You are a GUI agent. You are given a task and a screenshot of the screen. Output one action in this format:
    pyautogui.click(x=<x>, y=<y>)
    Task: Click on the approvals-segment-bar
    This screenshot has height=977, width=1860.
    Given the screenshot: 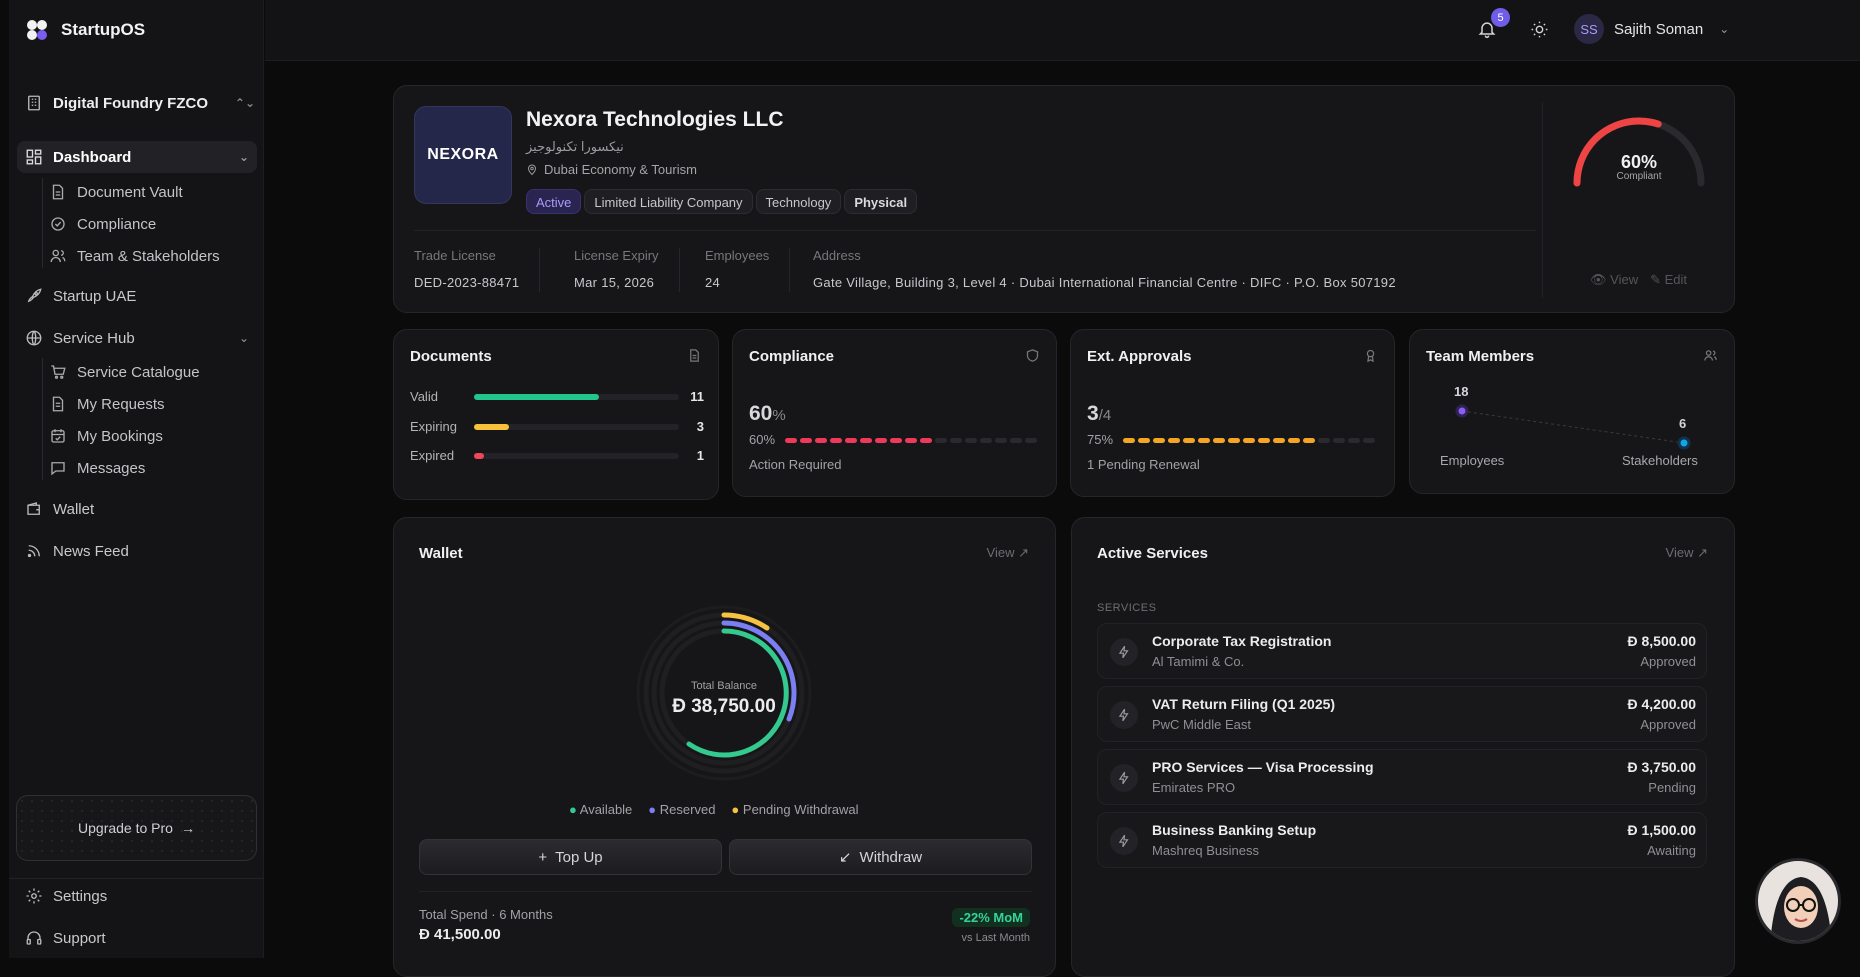 What is the action you would take?
    pyautogui.click(x=1249, y=440)
    